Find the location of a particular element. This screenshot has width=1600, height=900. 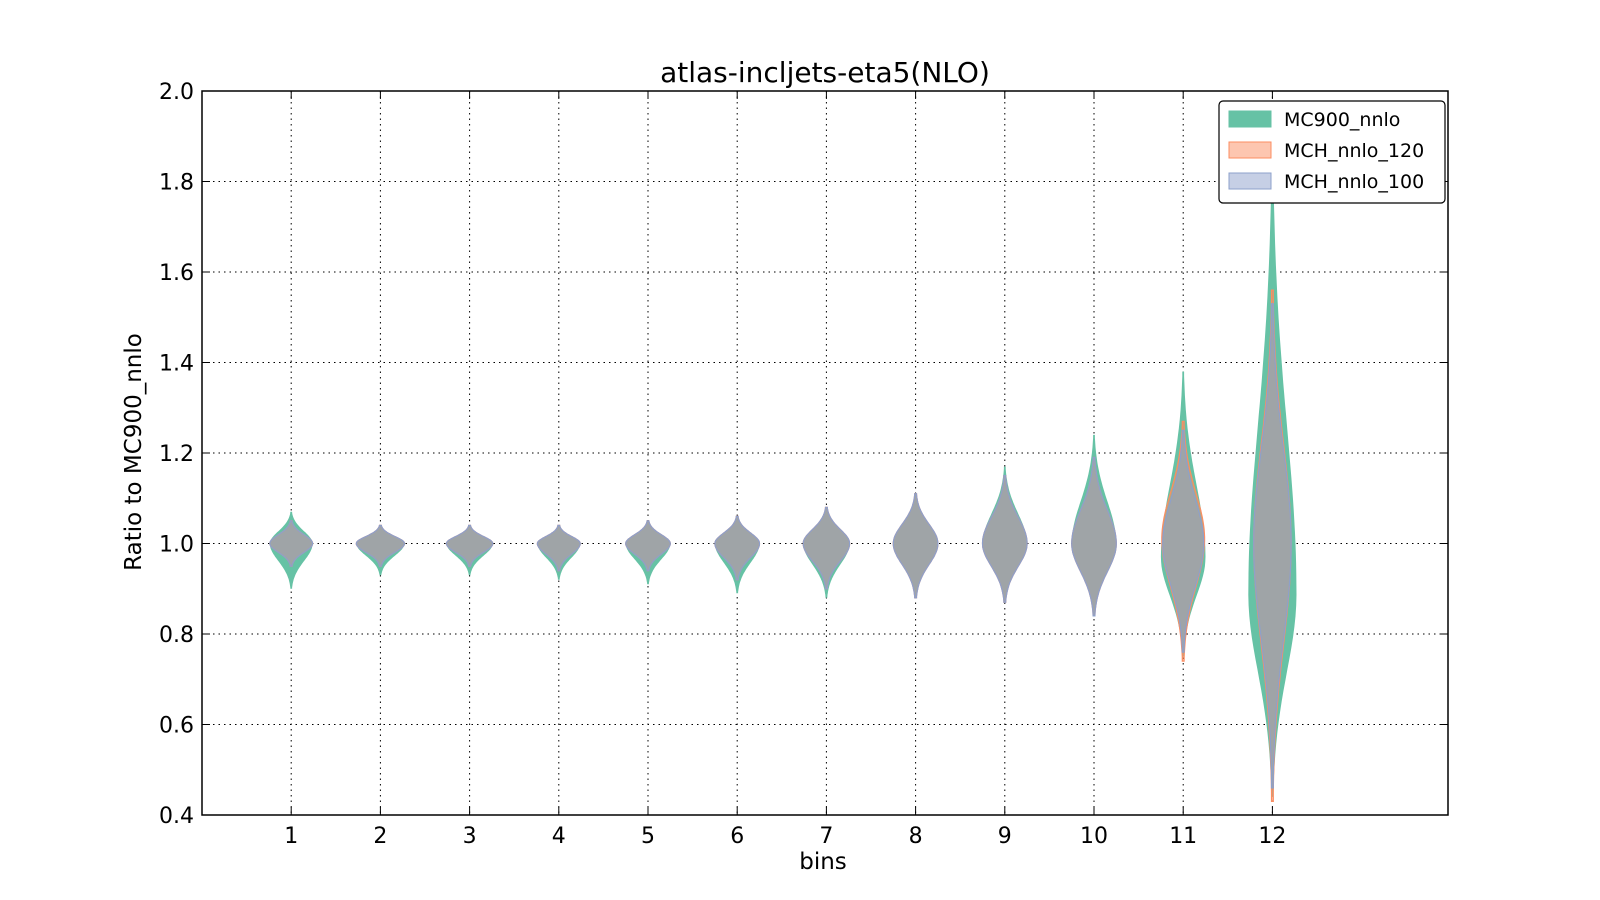

y-tick-label: 1.2 is located at coordinates (176, 454).